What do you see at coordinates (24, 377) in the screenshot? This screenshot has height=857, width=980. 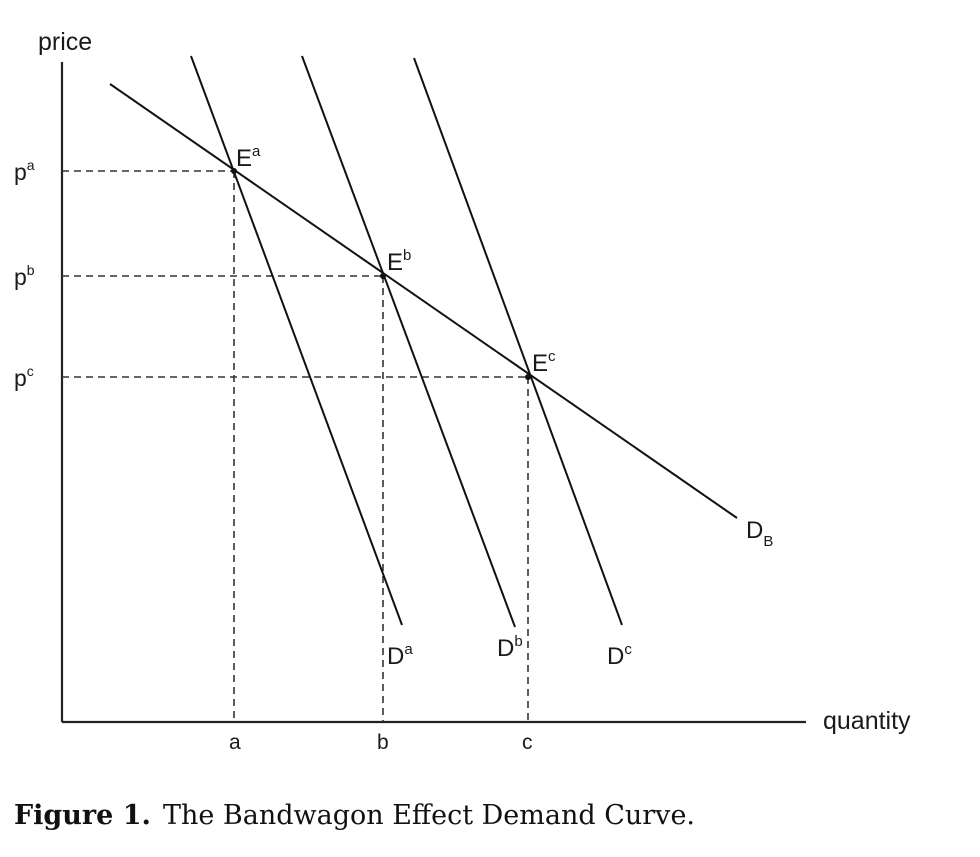 I see `price-tick-c: pc` at bounding box center [24, 377].